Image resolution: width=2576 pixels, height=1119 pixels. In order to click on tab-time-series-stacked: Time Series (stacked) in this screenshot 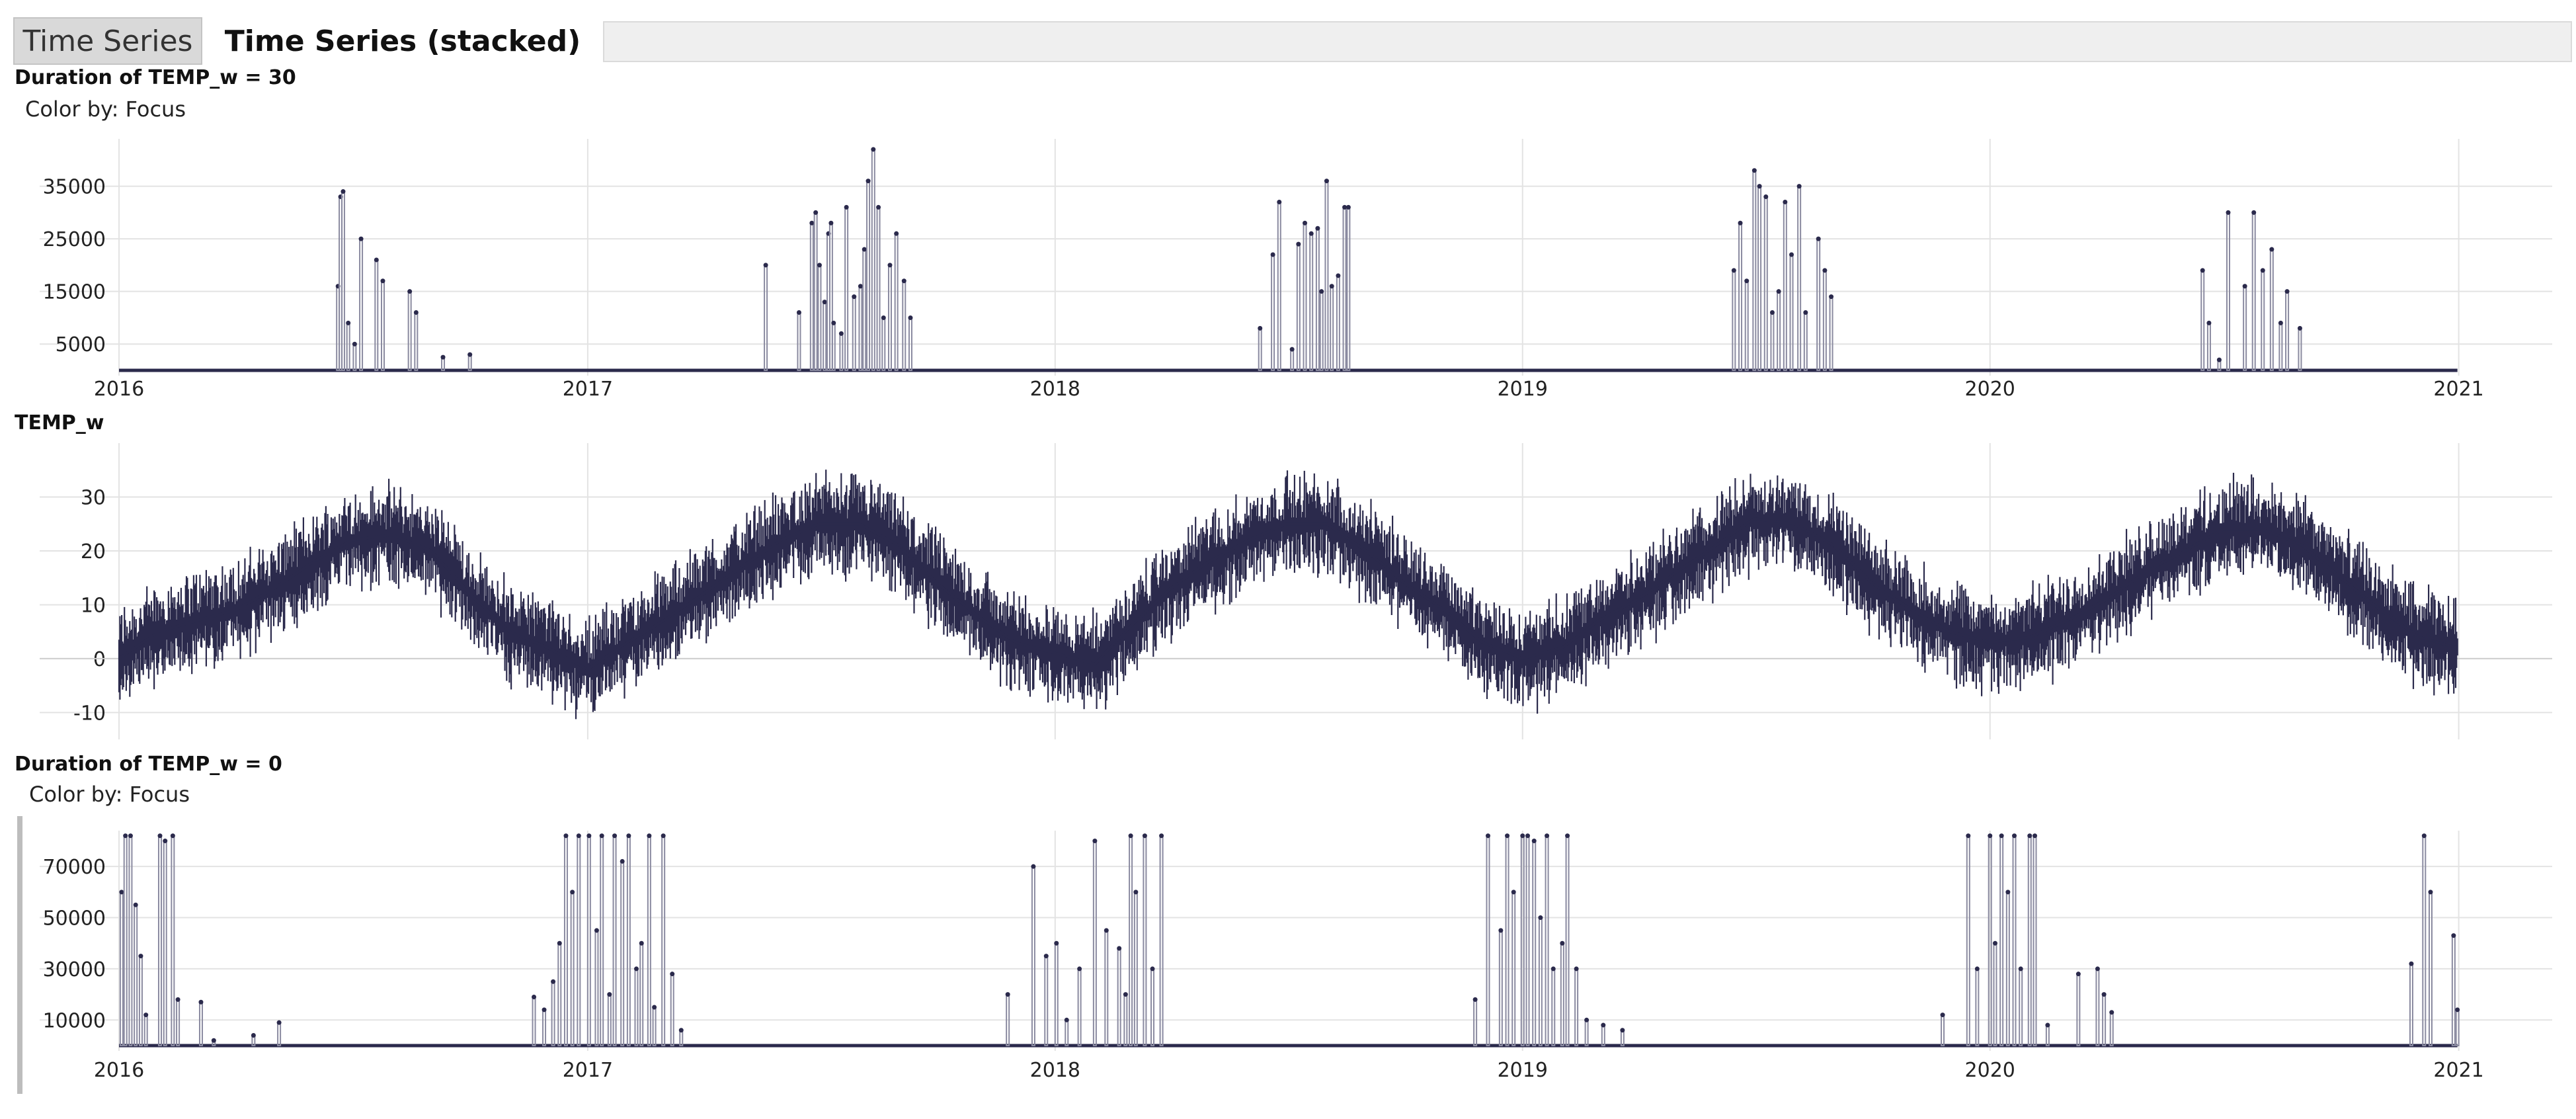, I will do `click(402, 41)`.